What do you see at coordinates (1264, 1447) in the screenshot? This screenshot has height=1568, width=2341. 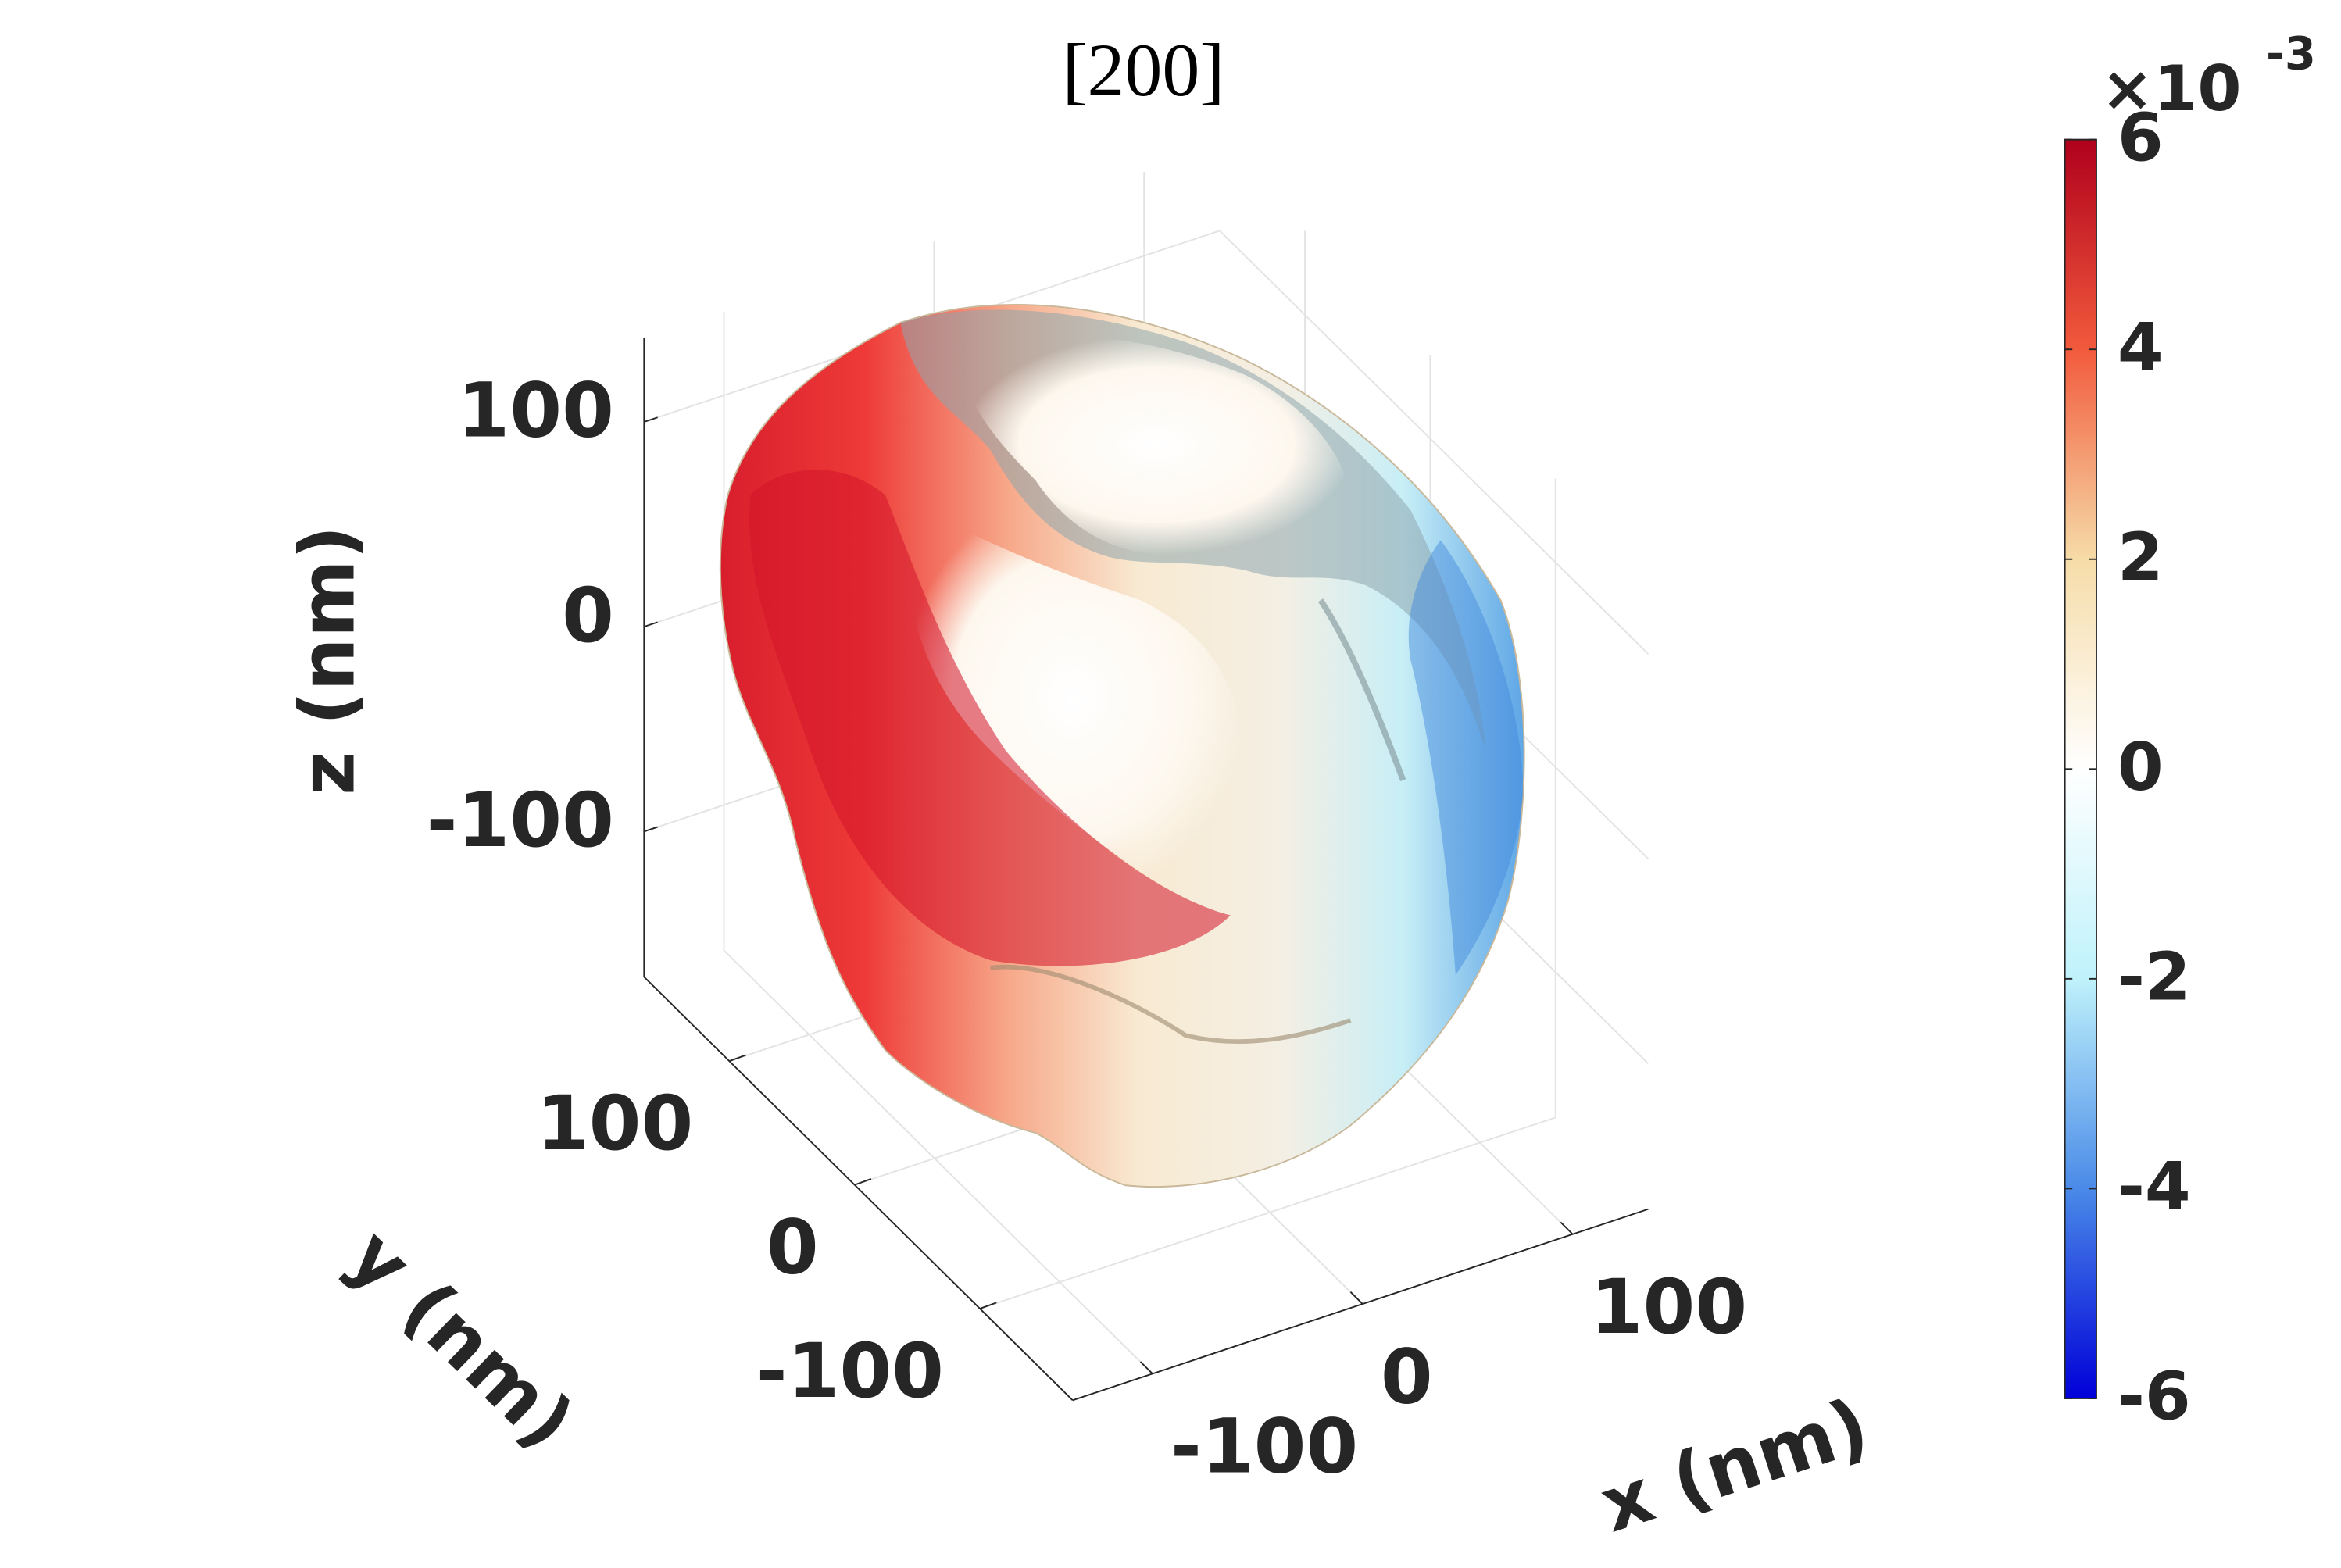 I see `x-tick-label: -100` at bounding box center [1264, 1447].